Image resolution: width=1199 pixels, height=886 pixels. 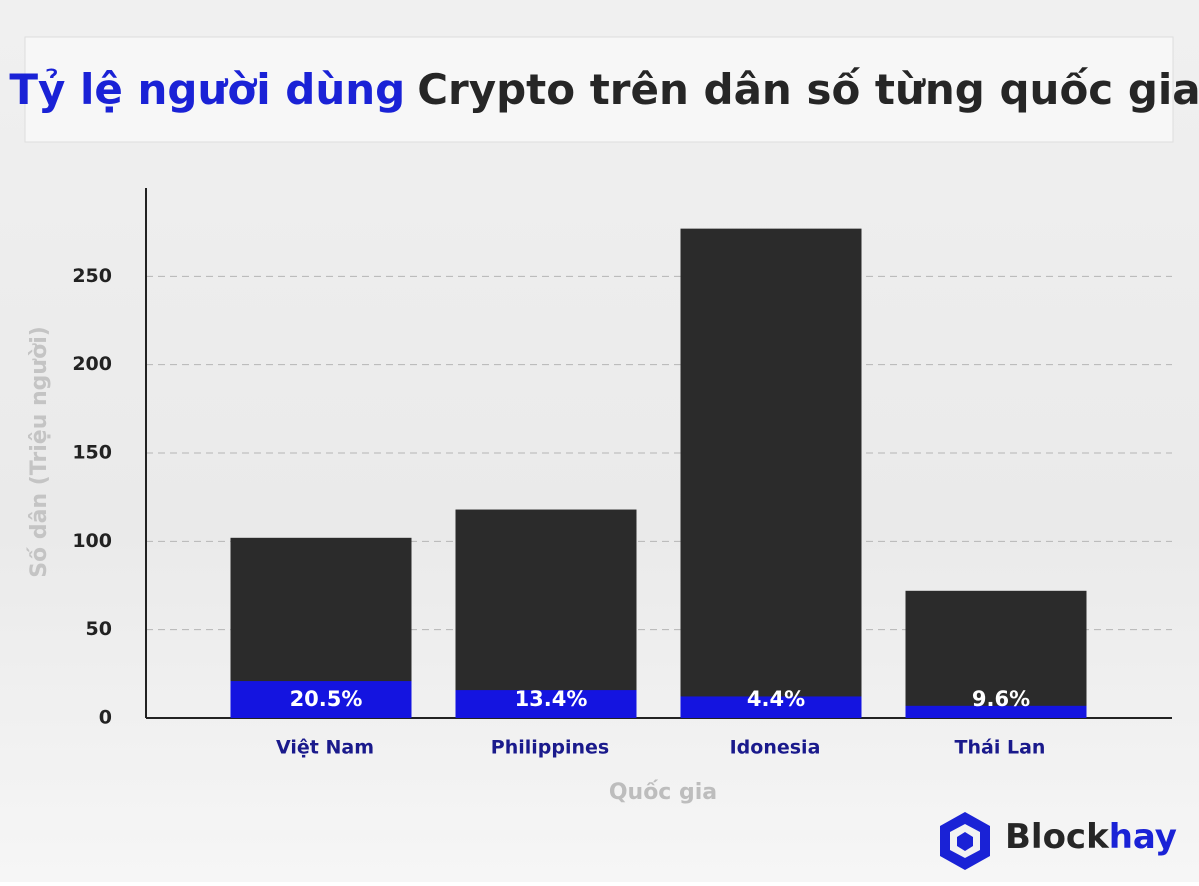 What do you see at coordinates (1001, 699) in the screenshot?
I see `share-label: 9.6%` at bounding box center [1001, 699].